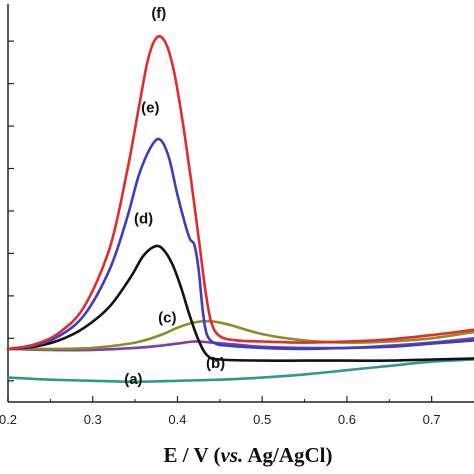 The image size is (474, 474). I want to click on x-tick-label-1: 0.3, so click(93, 419).